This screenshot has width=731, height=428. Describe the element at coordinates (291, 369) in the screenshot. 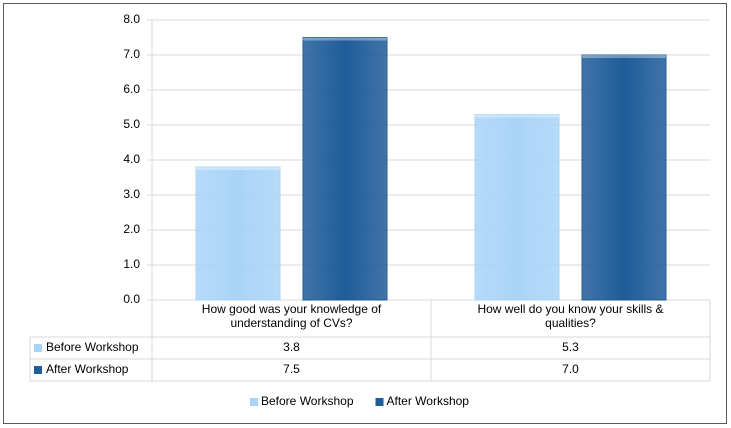

I see `table-value: 7.5` at that location.